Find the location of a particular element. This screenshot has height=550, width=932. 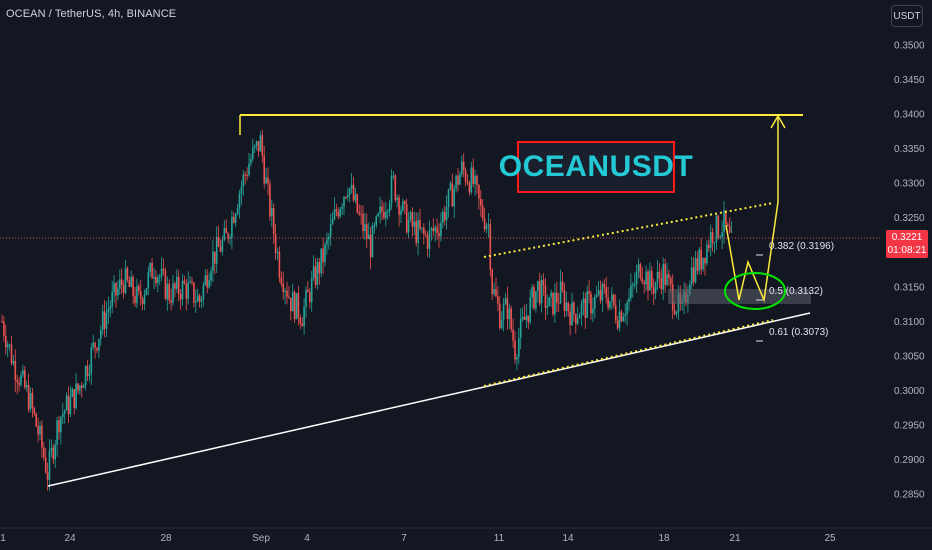

x-tick-label: 24 is located at coordinates (70, 538).